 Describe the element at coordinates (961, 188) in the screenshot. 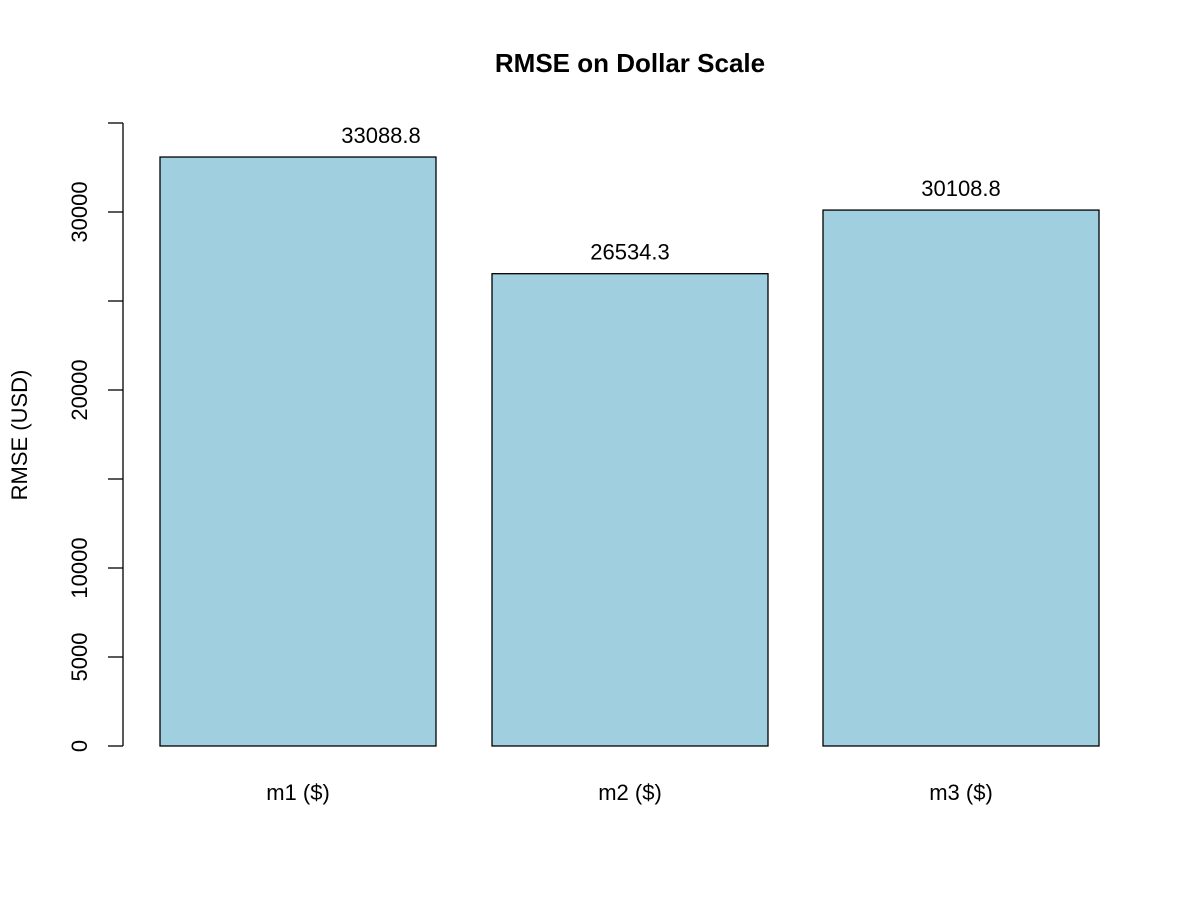

I see `value-label: 30108.8` at that location.